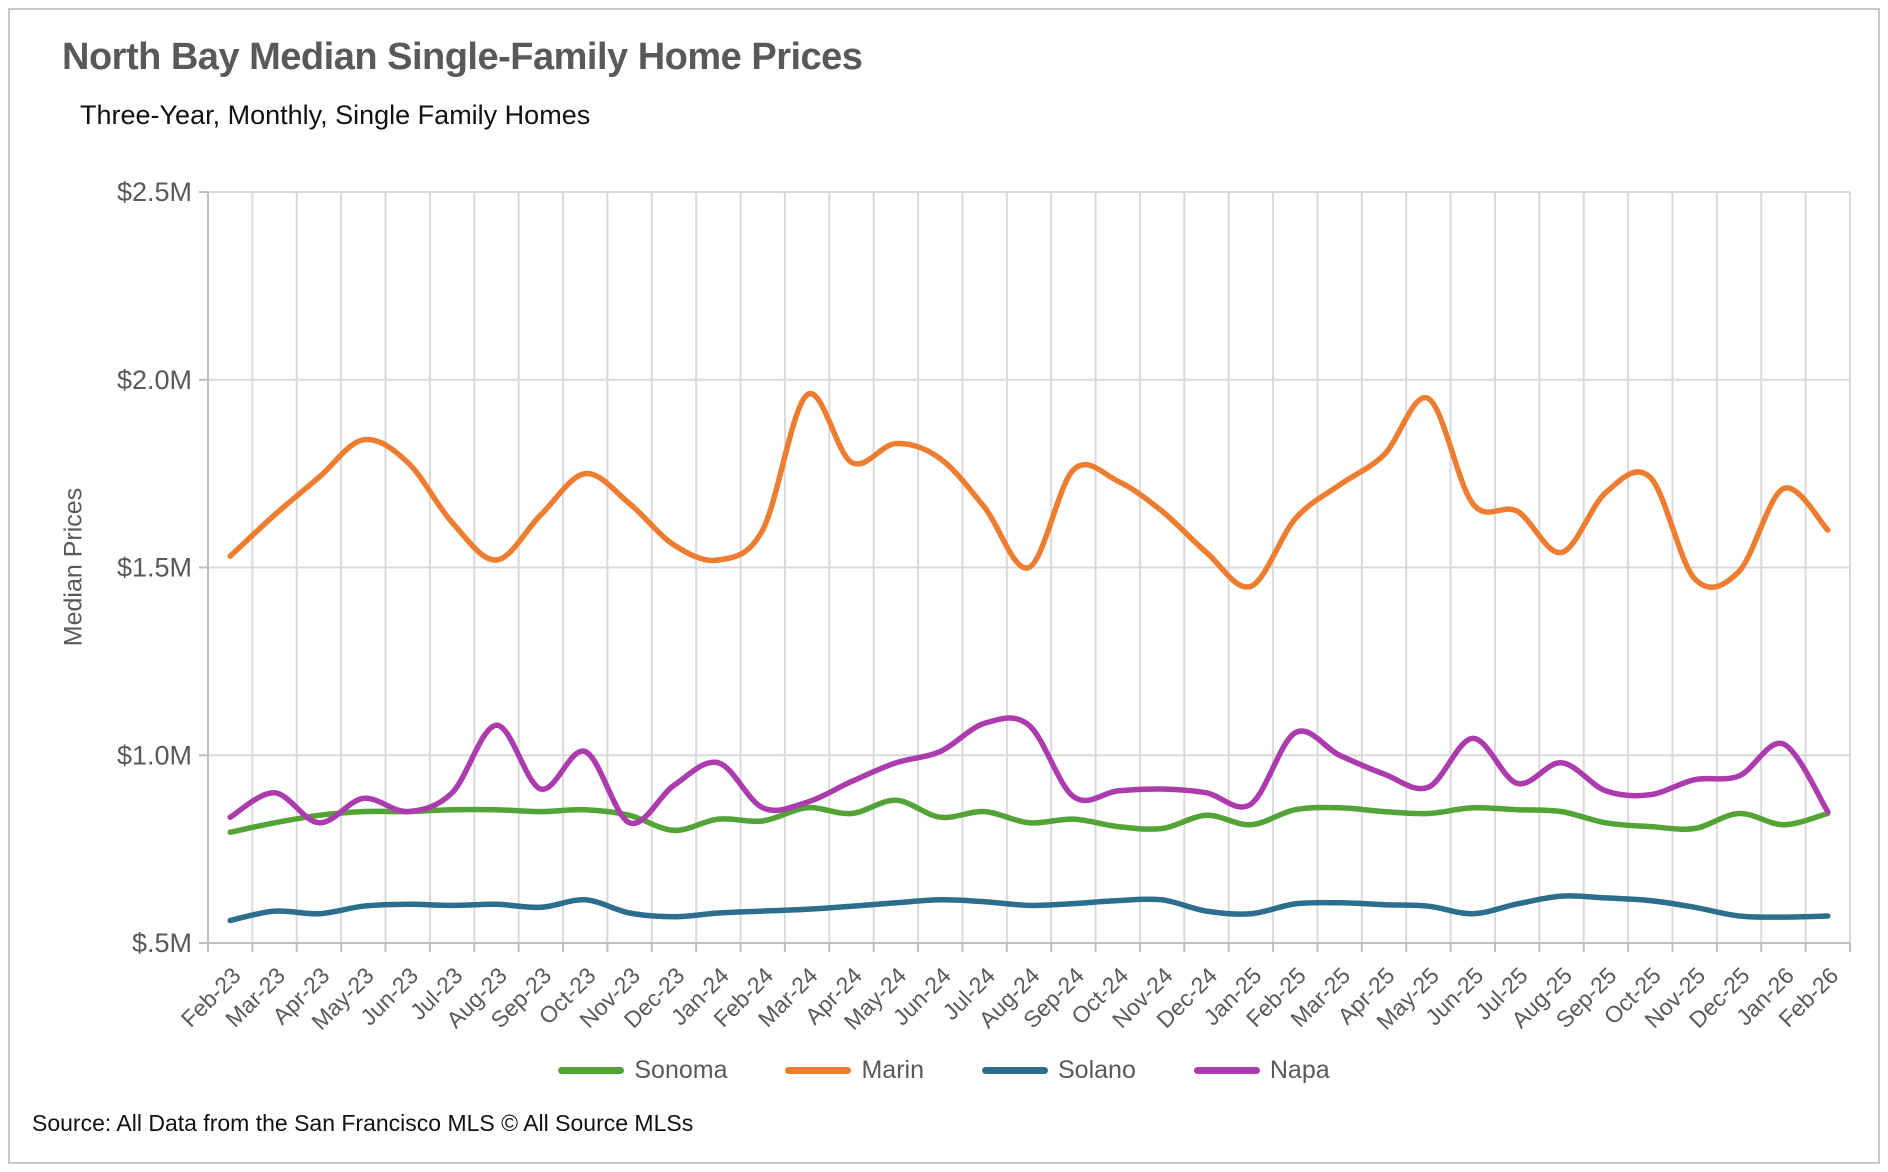 Image resolution: width=1888 pixels, height=1172 pixels. Describe the element at coordinates (162, 943) in the screenshot. I see `y-tick-label: $.5M` at that location.